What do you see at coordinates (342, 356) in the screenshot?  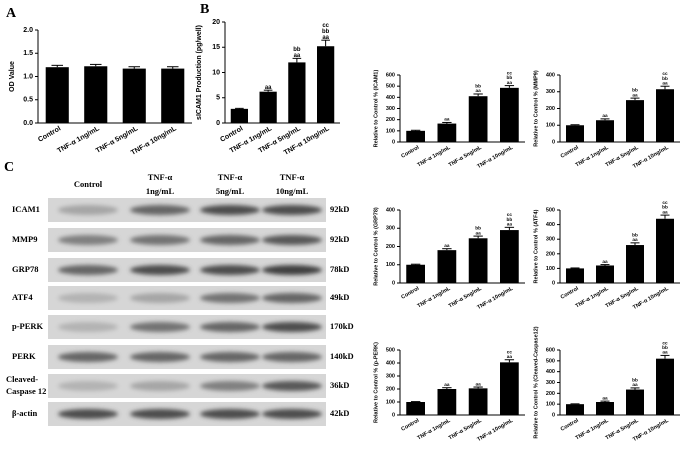 I see `size-label: 140kD` at bounding box center [342, 356].